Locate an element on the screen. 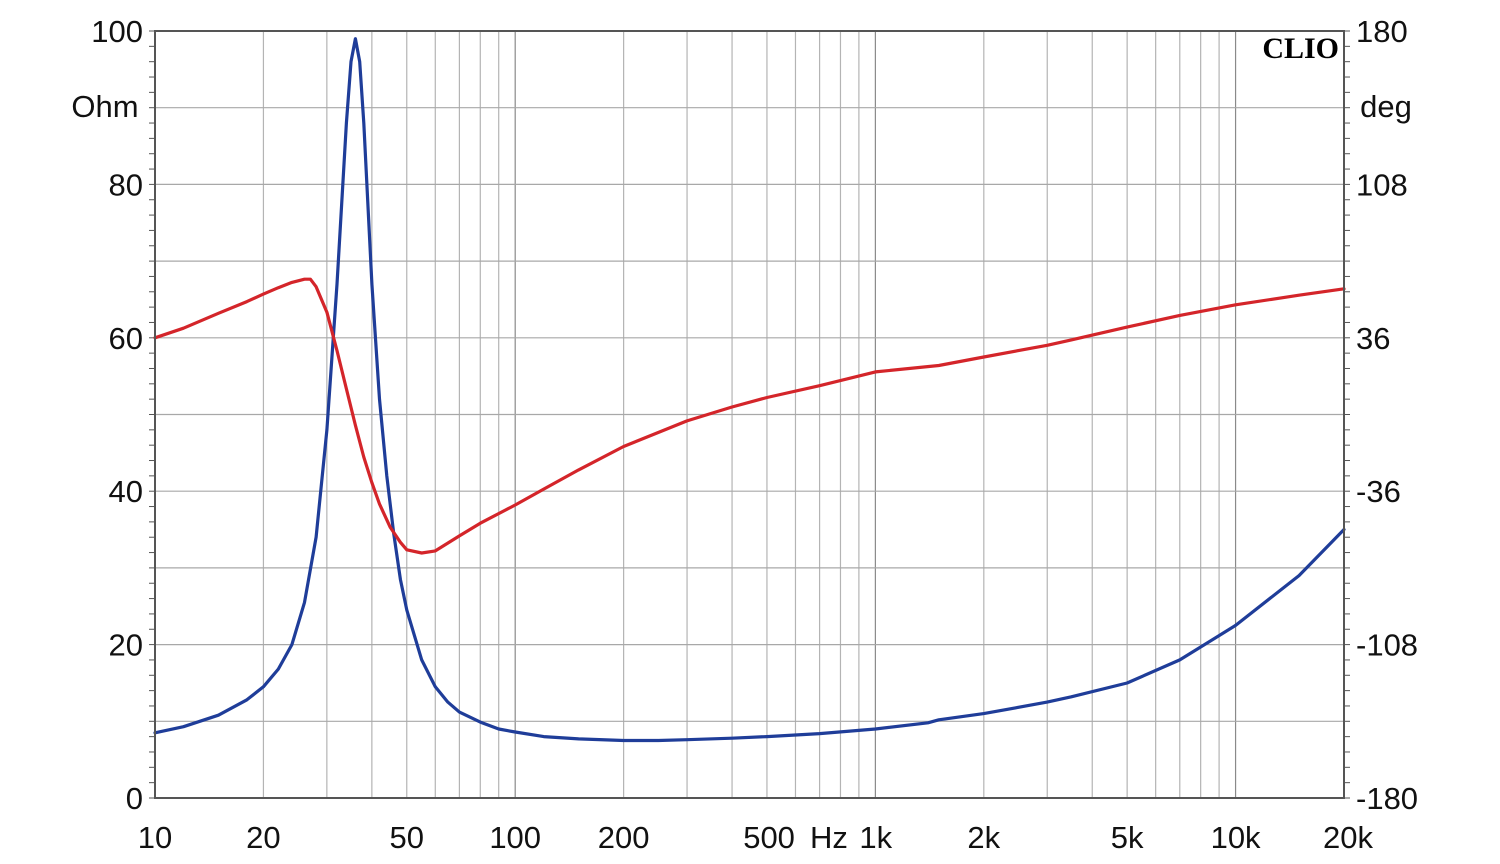 The width and height of the screenshot is (1500, 864). x-tick-label: 20 is located at coordinates (263, 837).